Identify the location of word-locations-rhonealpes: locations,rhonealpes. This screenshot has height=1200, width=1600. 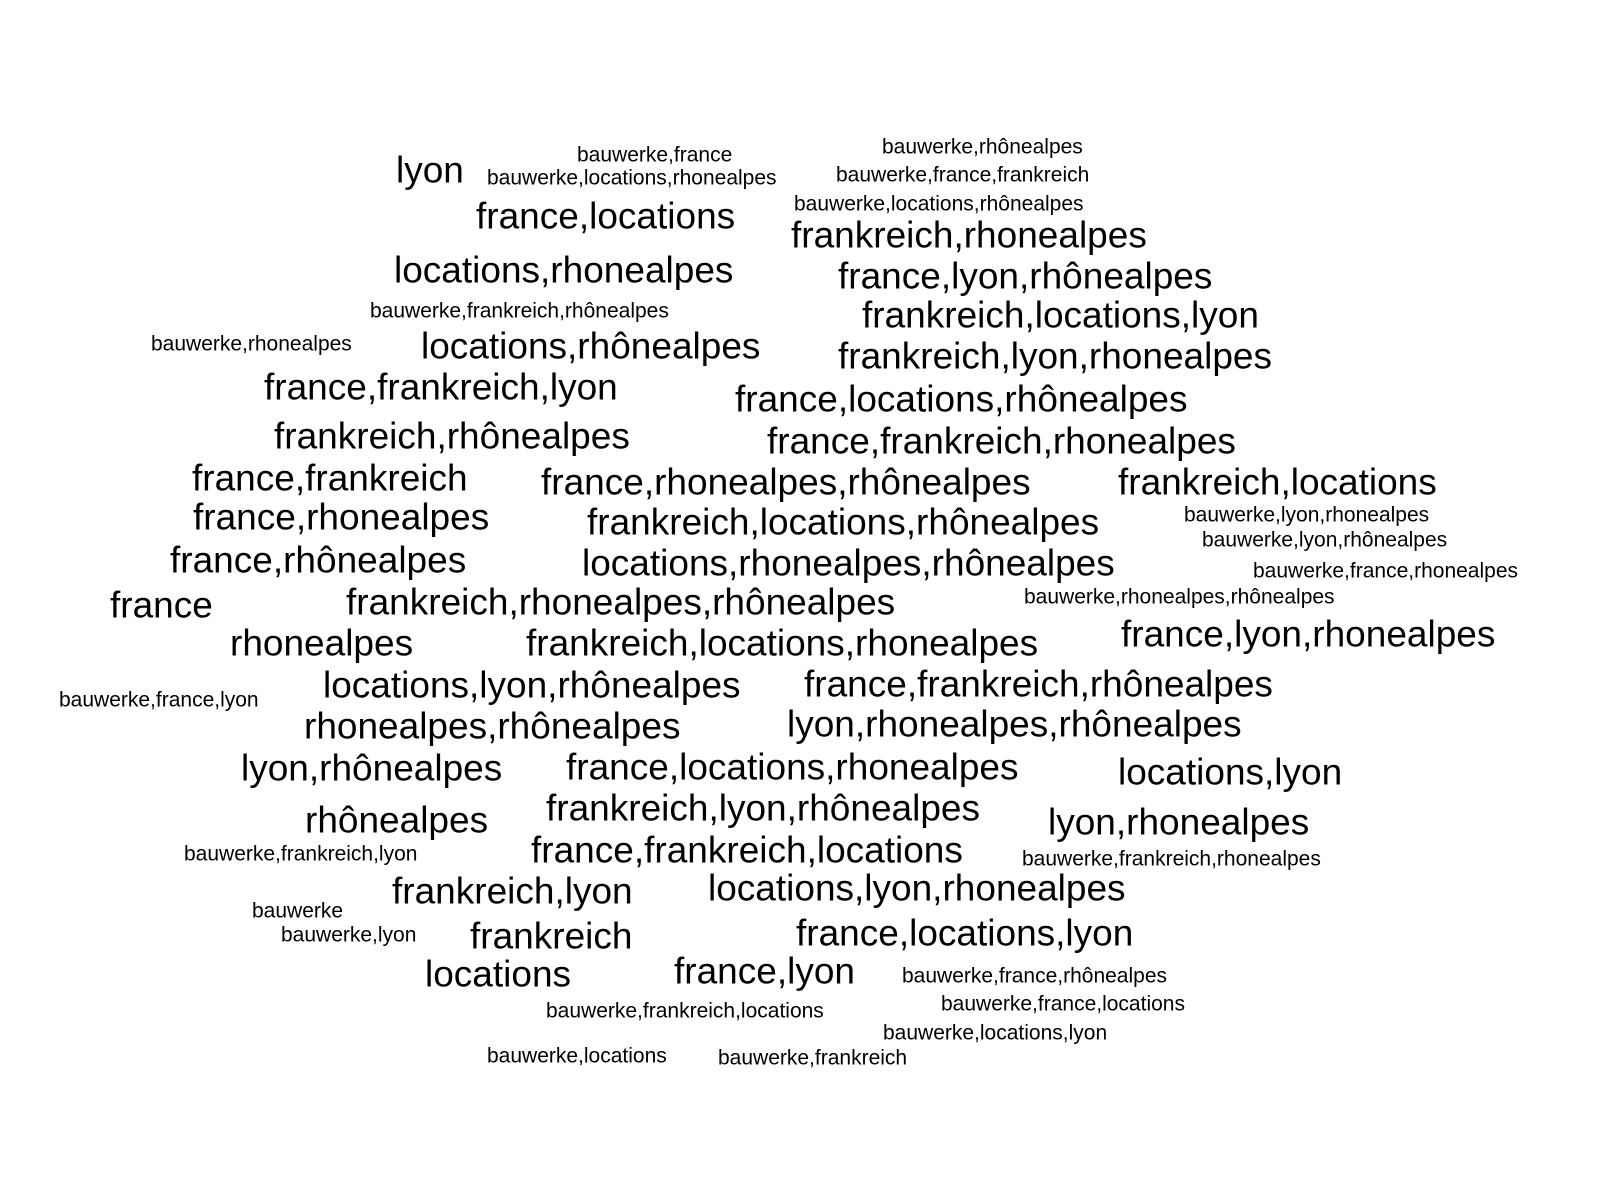
(564, 270).